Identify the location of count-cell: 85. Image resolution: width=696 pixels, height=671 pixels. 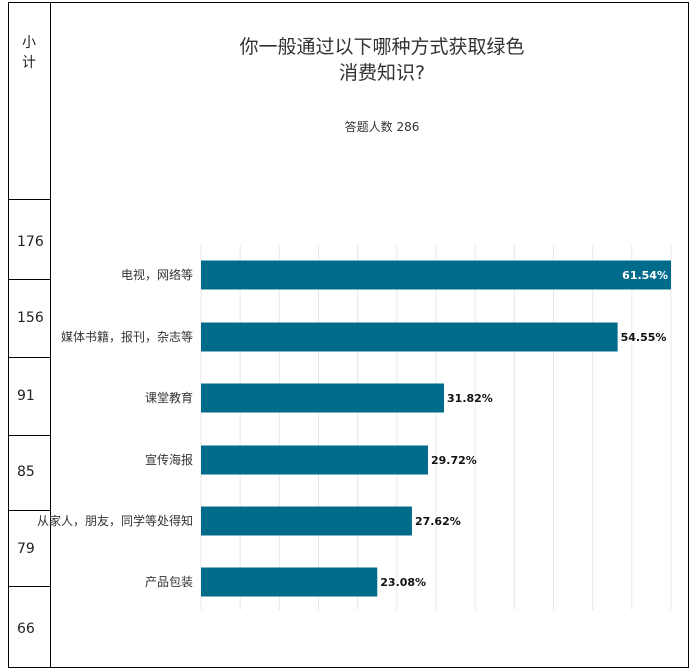
(29, 473).